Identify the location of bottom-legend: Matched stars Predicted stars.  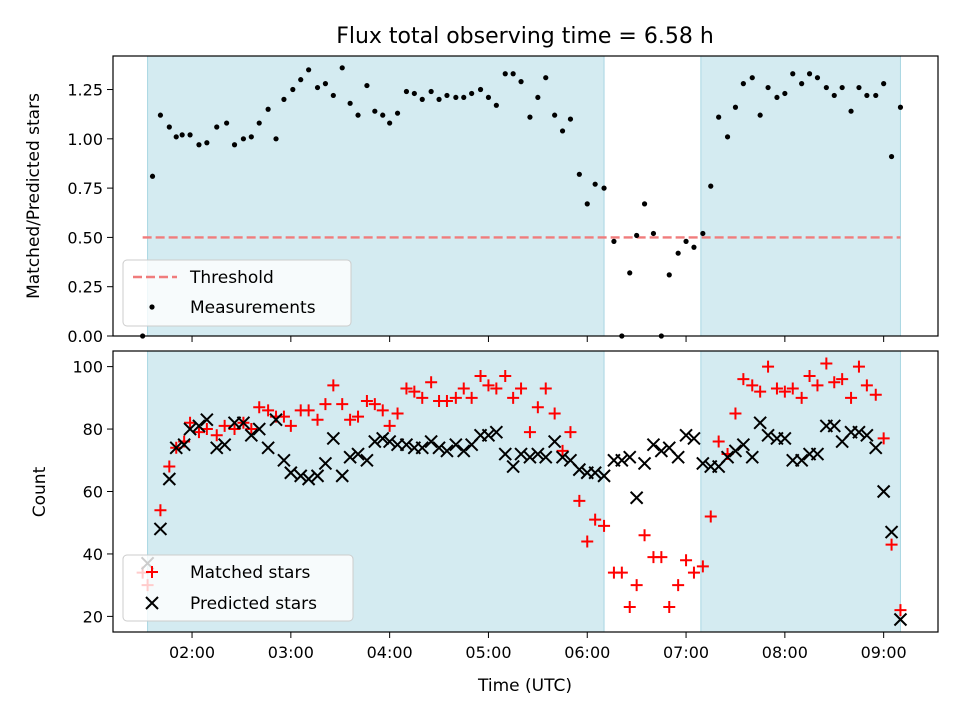
(238, 588).